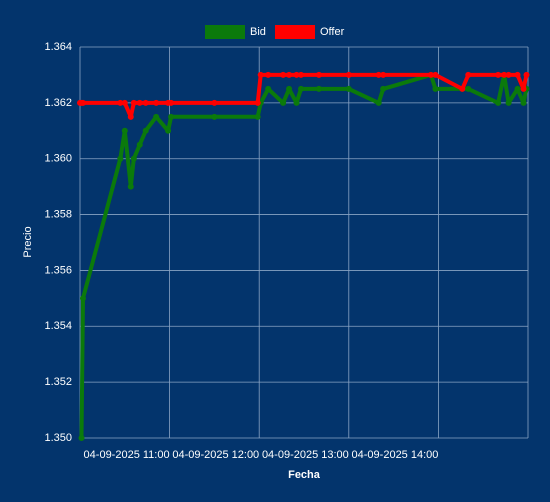  I want to click on x-tick-label: 04-09-2025 11:00, so click(127, 455).